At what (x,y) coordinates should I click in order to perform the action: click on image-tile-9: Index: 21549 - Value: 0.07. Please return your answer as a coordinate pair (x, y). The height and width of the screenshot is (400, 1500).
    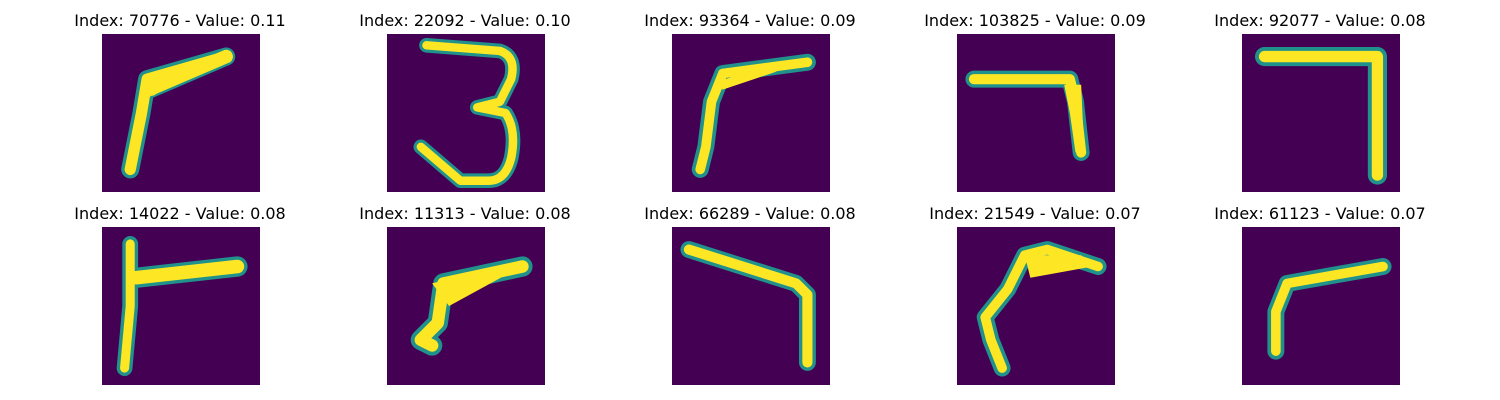
    Looking at the image, I should click on (1035, 301).